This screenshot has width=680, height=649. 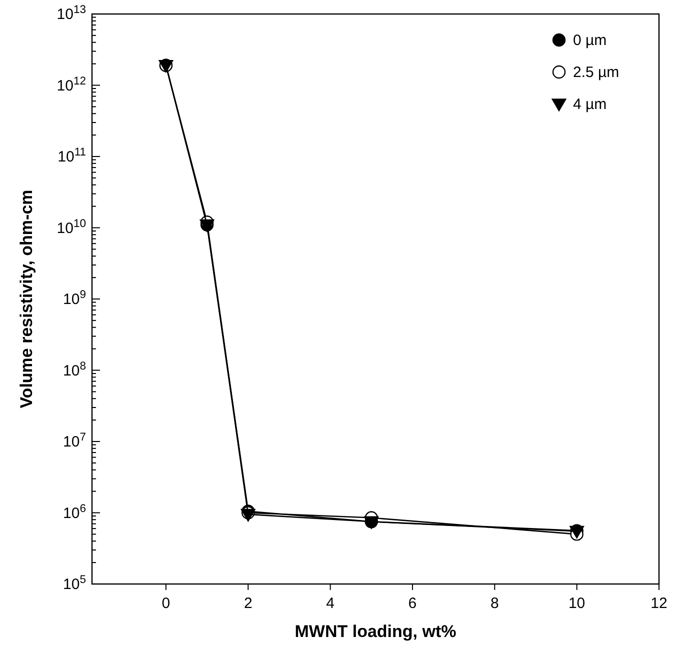 What do you see at coordinates (71, 13) in the screenshot?
I see `y-tick-label: 10$^{13}$` at bounding box center [71, 13].